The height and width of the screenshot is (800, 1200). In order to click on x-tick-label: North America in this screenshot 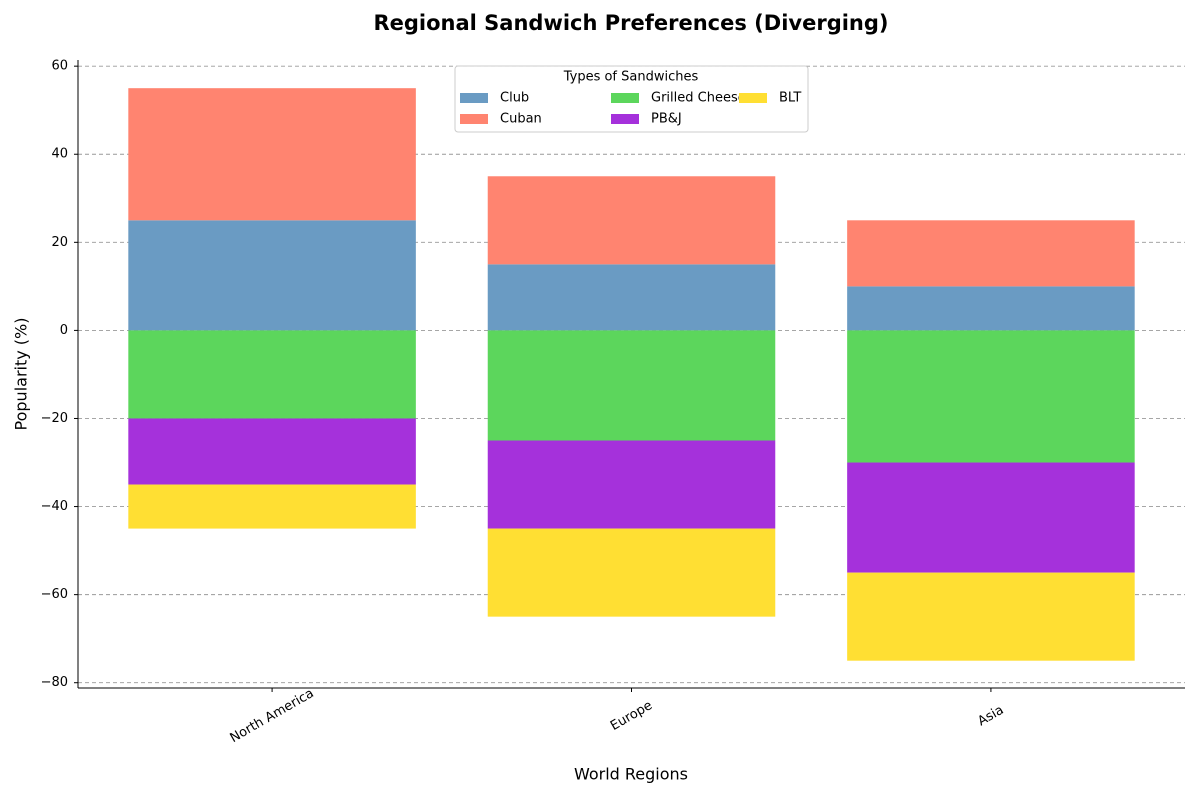, I will do `click(272, 716)`.